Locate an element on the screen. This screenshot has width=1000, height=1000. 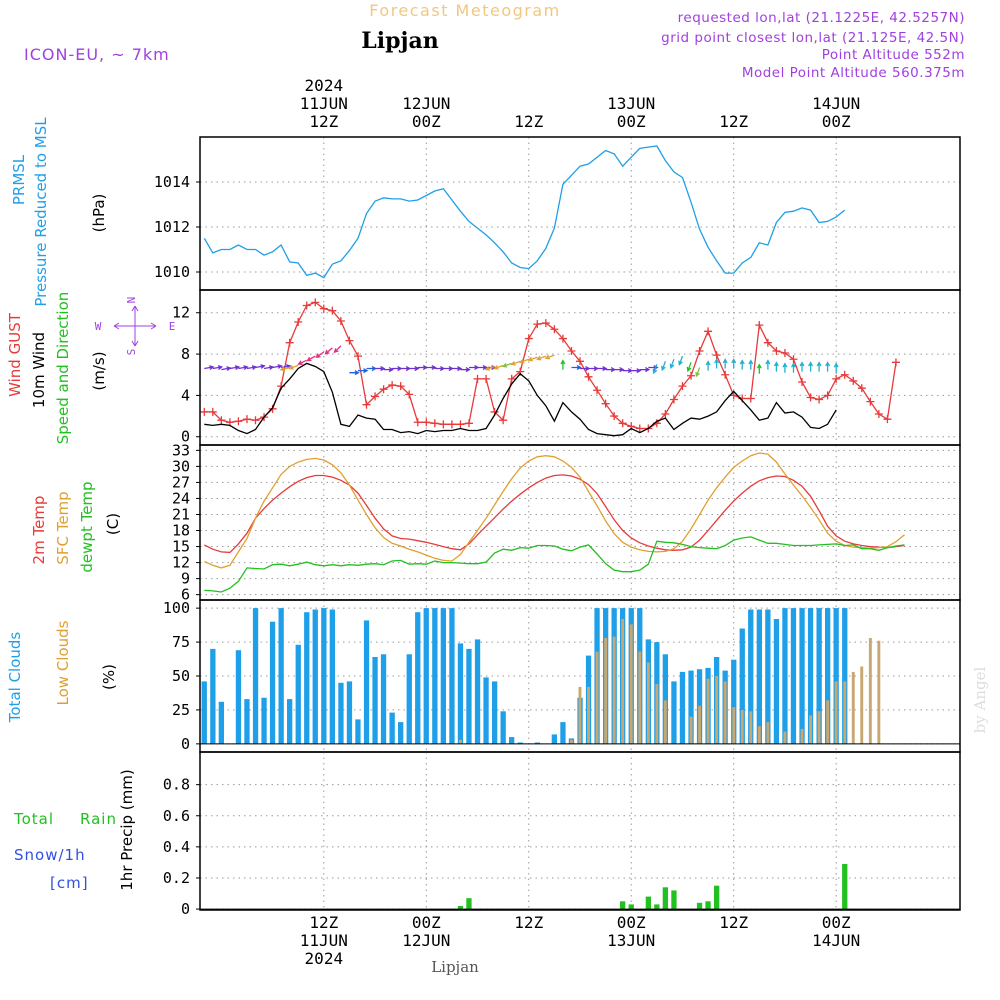
y-label-gust: Wind GUST is located at coordinates (15, 354).